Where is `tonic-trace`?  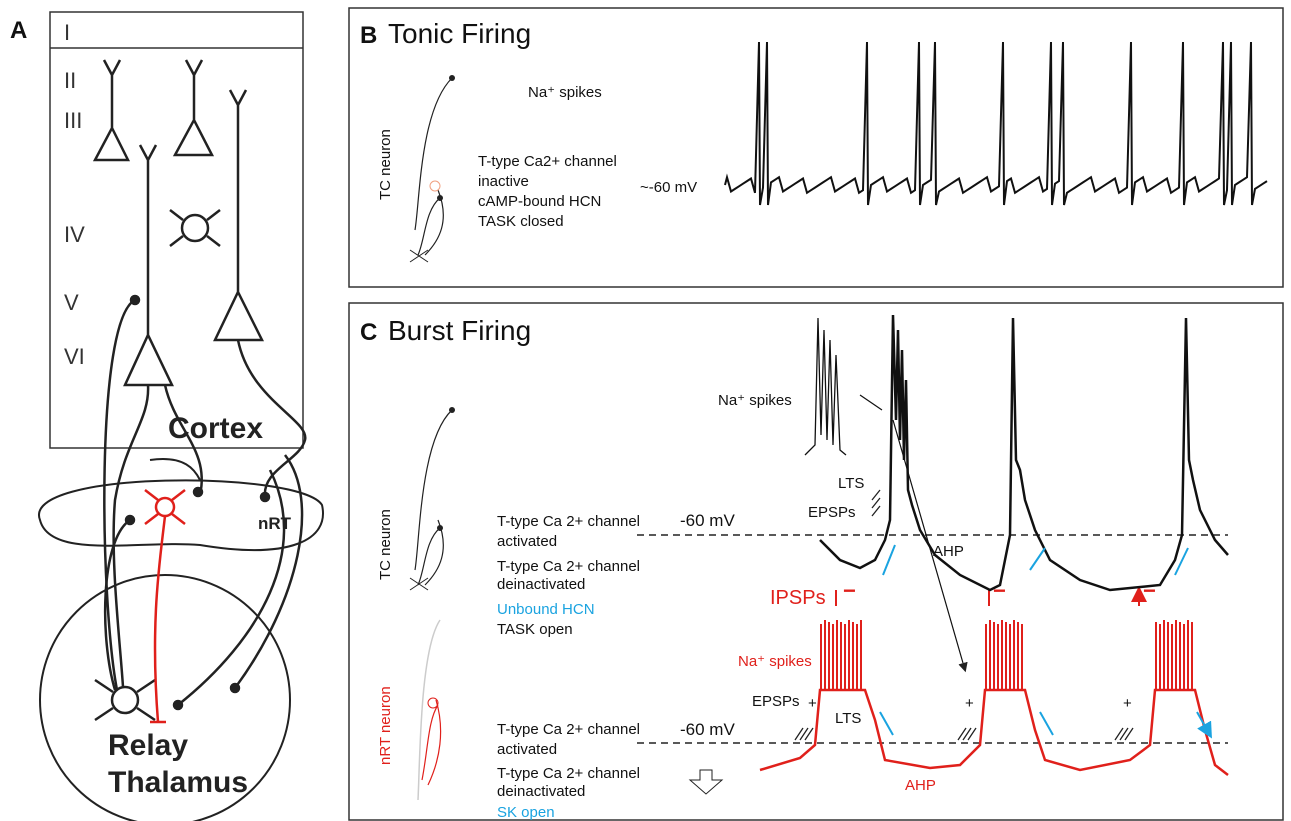
tonic-trace is located at coordinates (996, 123).